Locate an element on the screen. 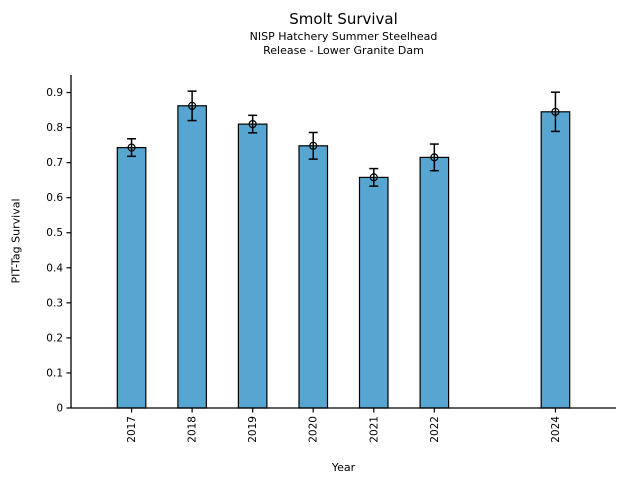 The width and height of the screenshot is (640, 480). y-tick-label-0.9: 0.9 is located at coordinates (54, 93).